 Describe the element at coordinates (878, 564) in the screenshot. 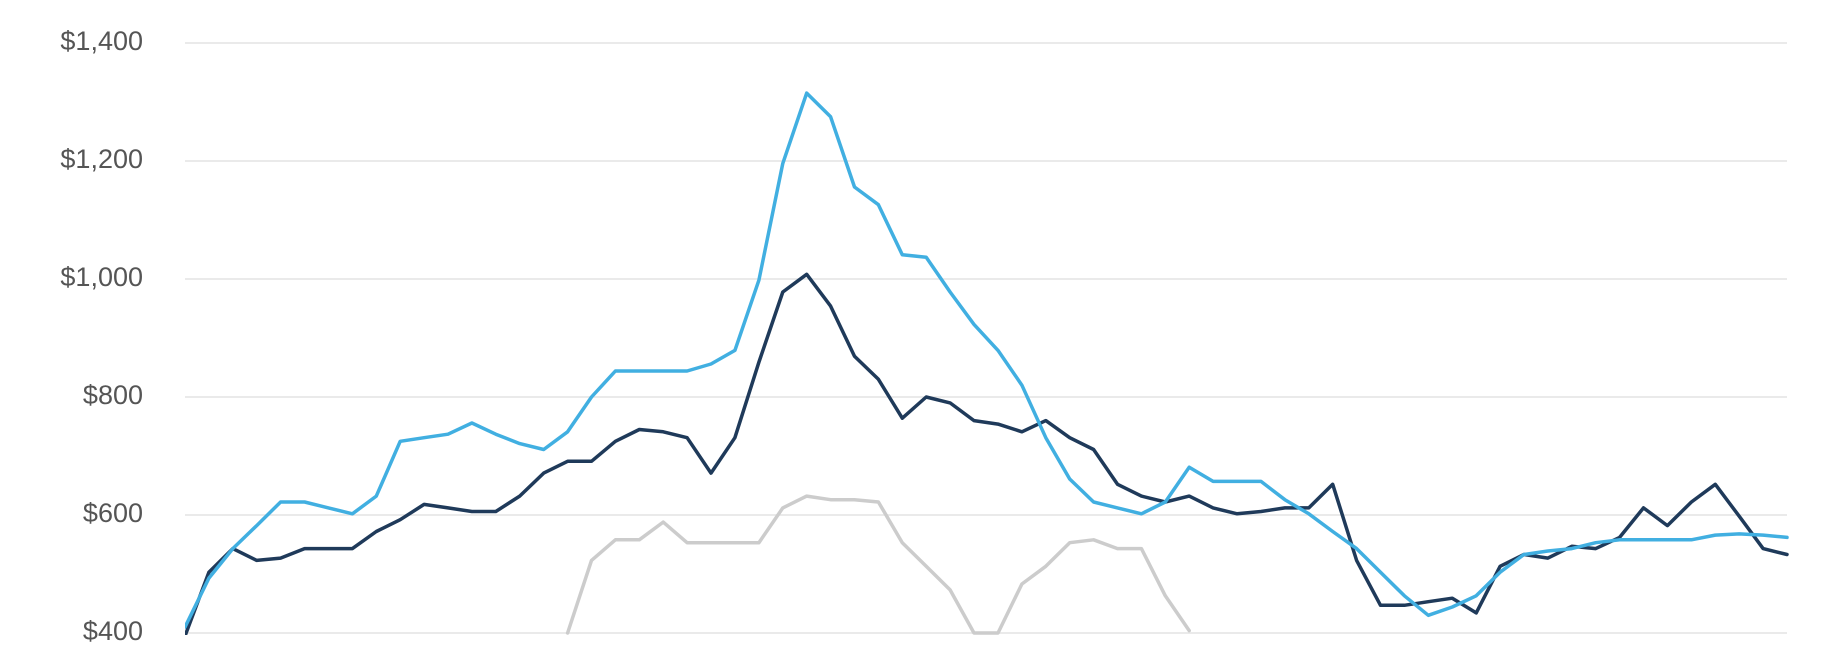

I see `series-line` at that location.